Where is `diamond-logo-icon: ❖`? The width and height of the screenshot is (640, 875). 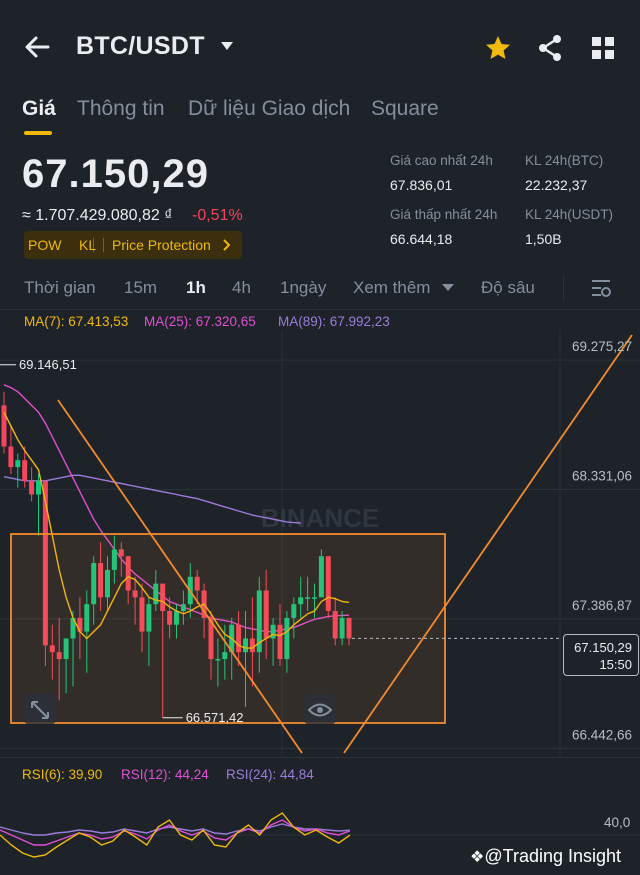
diamond-logo-icon: ❖ is located at coordinates (477, 857).